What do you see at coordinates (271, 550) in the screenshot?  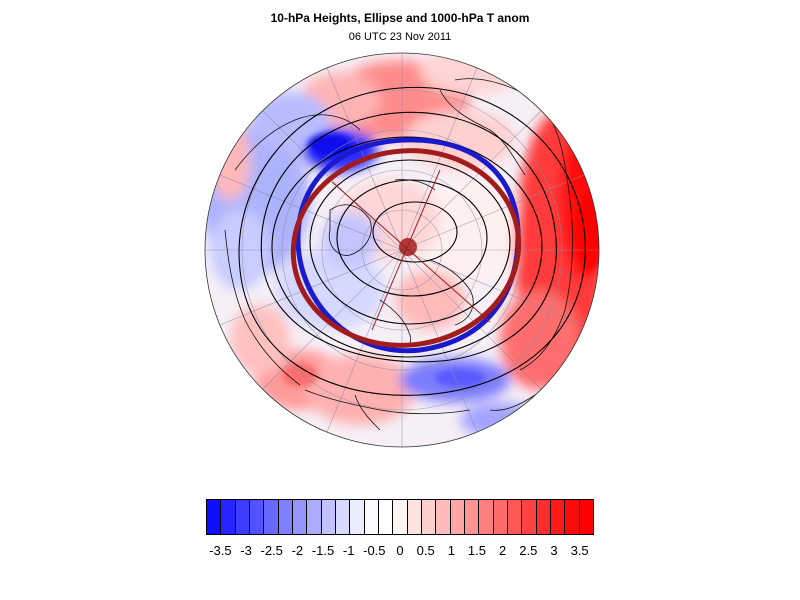 I see `colorbar-tick-label: -2.5` at bounding box center [271, 550].